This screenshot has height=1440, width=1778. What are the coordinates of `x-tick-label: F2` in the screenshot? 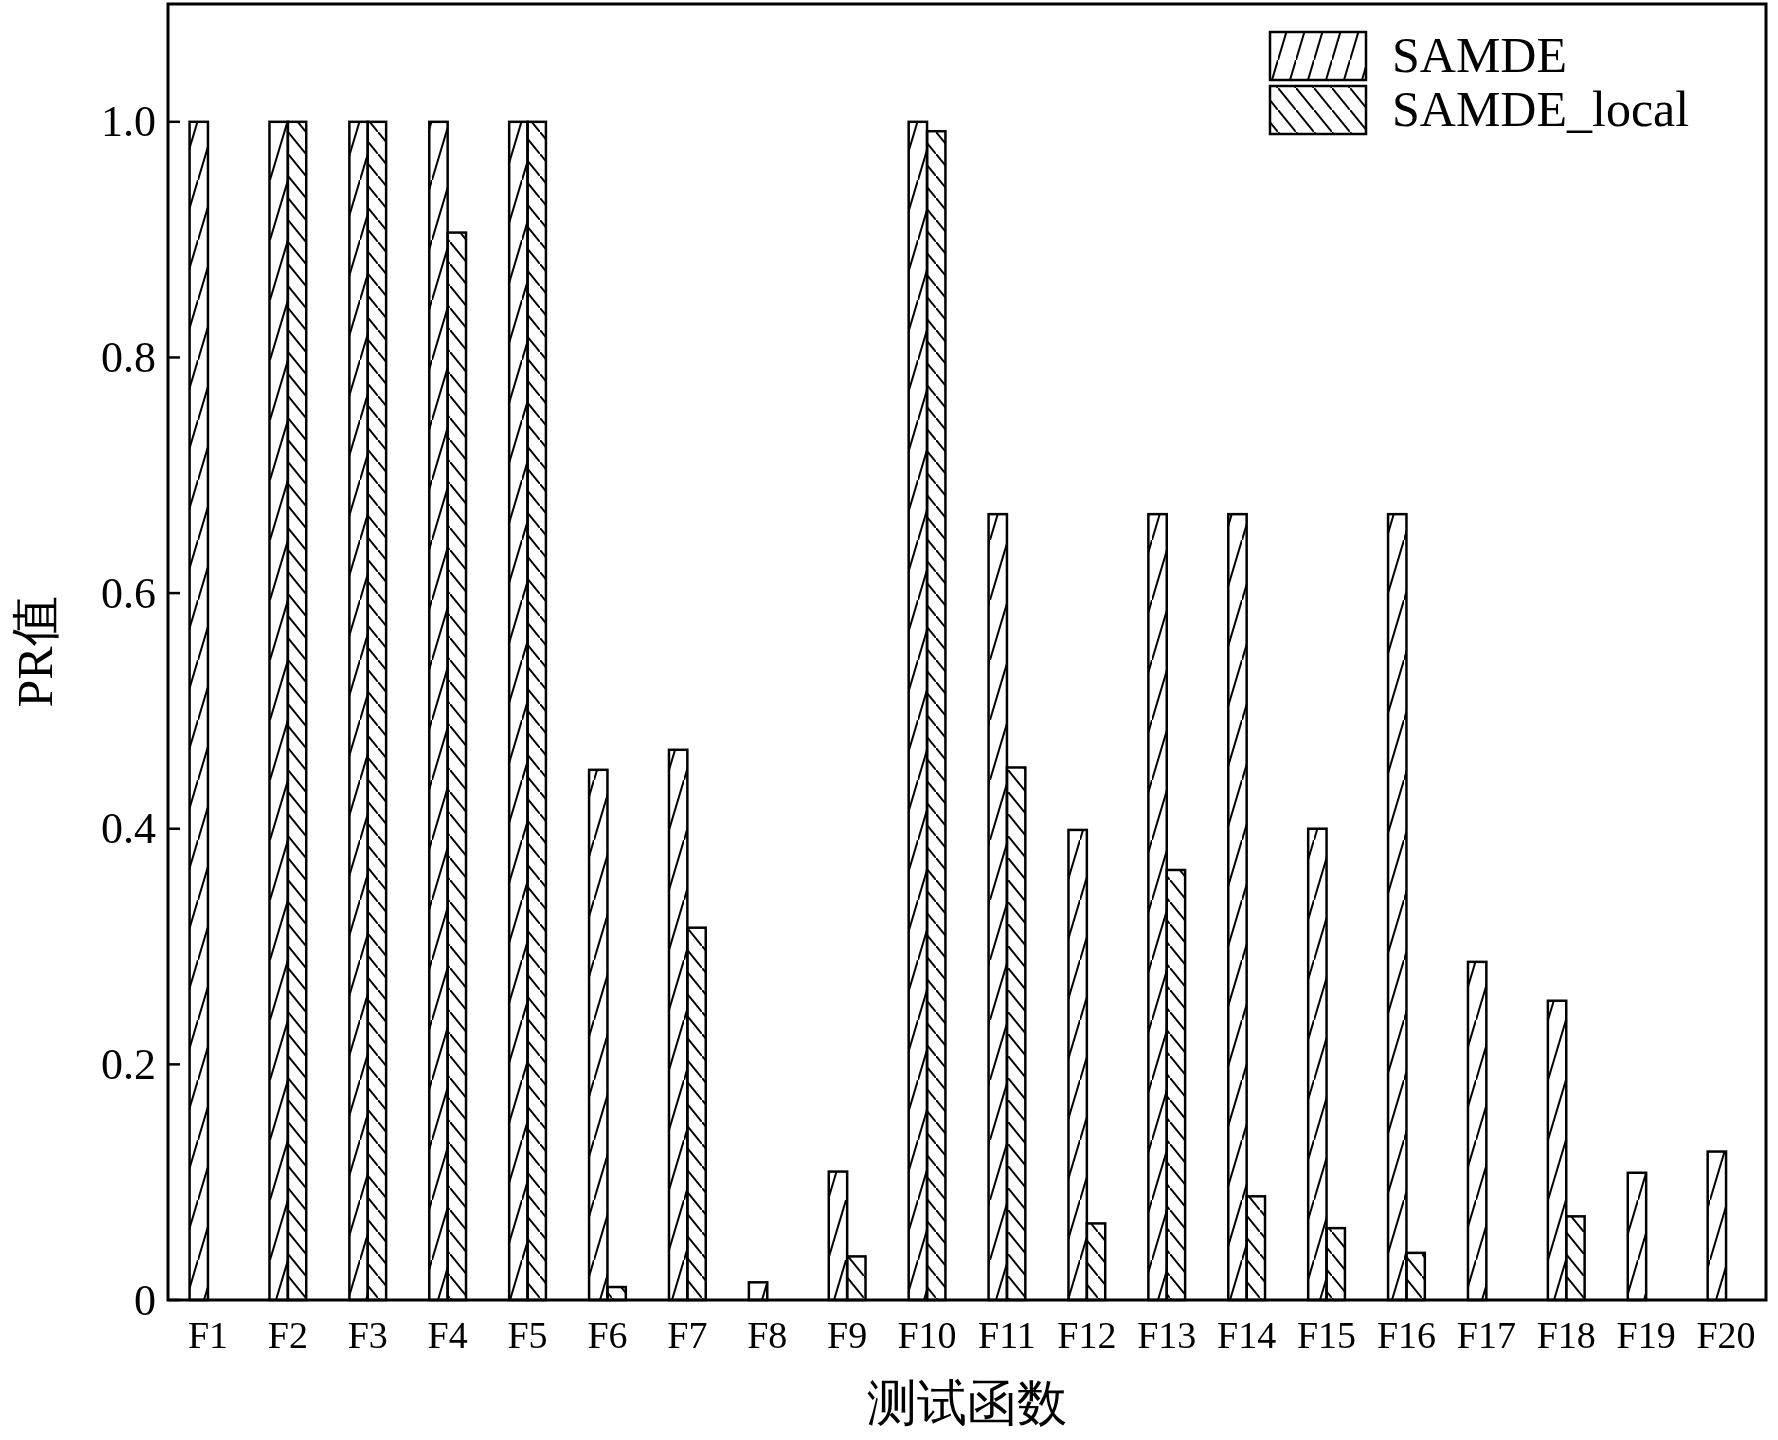 It's located at (287, 1335).